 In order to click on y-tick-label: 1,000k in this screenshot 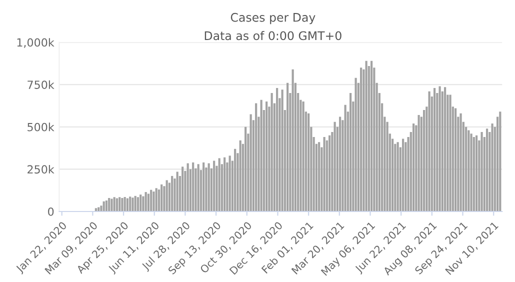, I will do `click(35, 43)`.